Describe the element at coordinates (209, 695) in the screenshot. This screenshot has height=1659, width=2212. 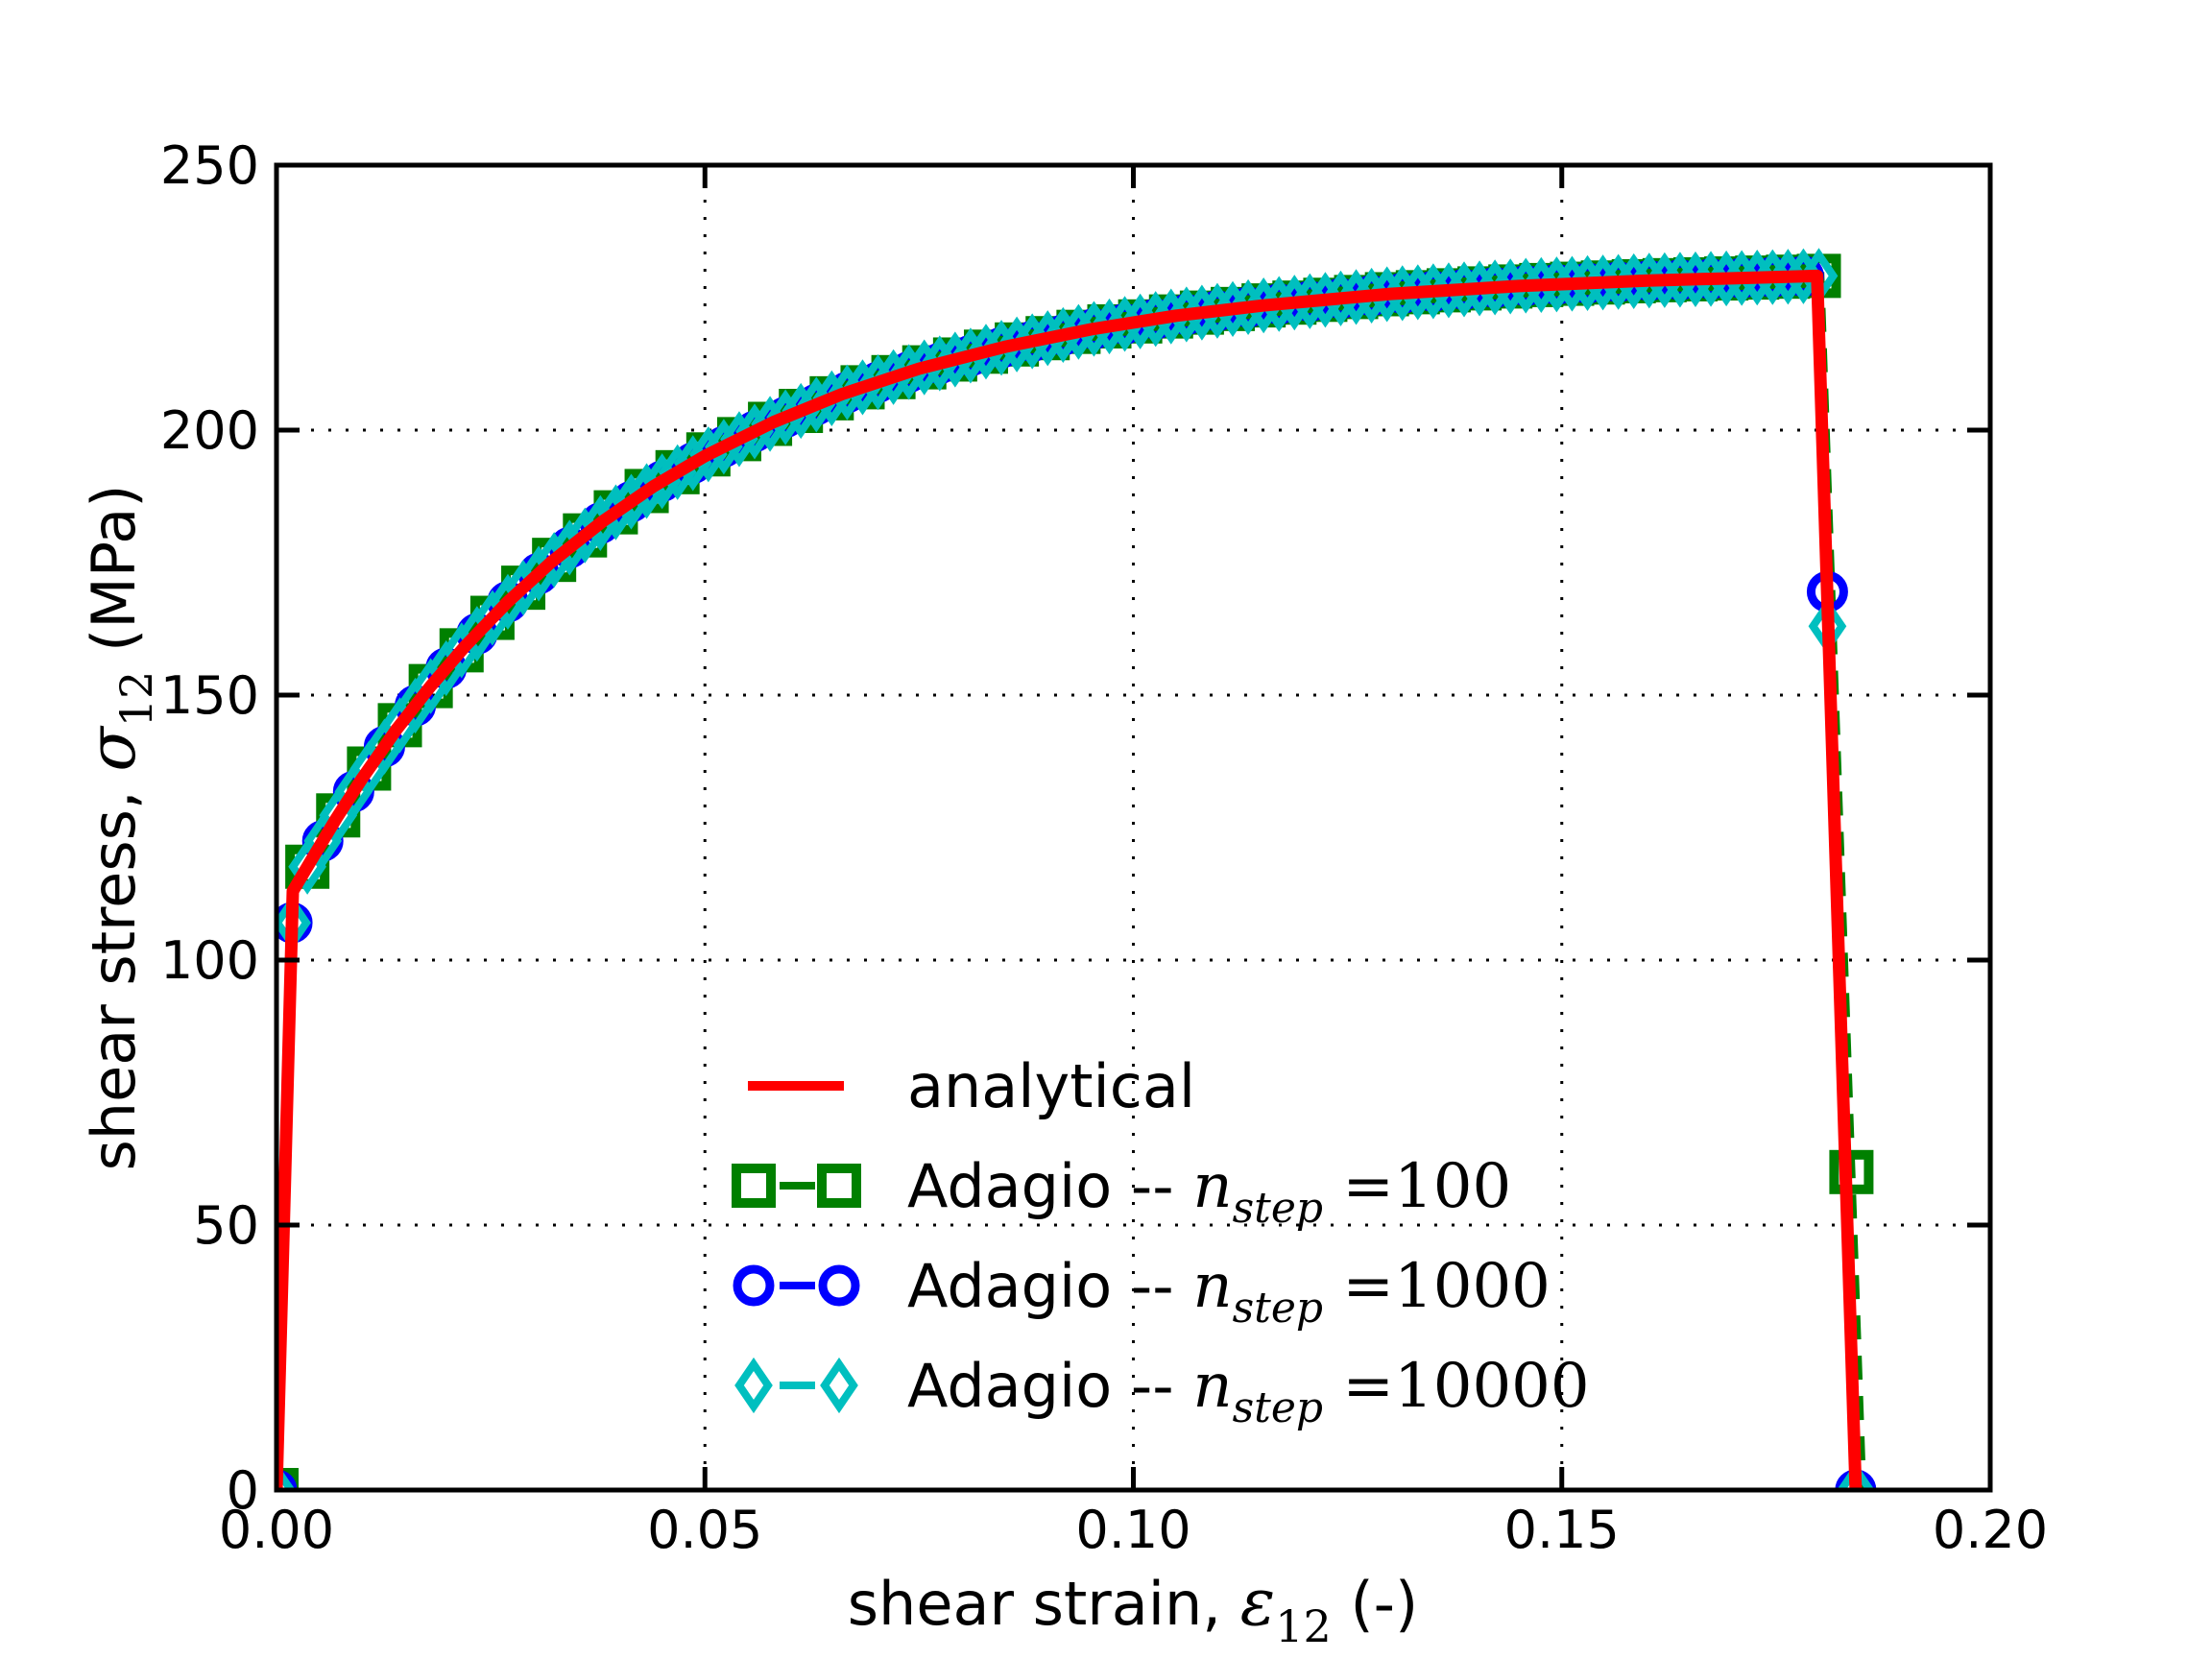
I see `y-tick-label: 150` at that location.